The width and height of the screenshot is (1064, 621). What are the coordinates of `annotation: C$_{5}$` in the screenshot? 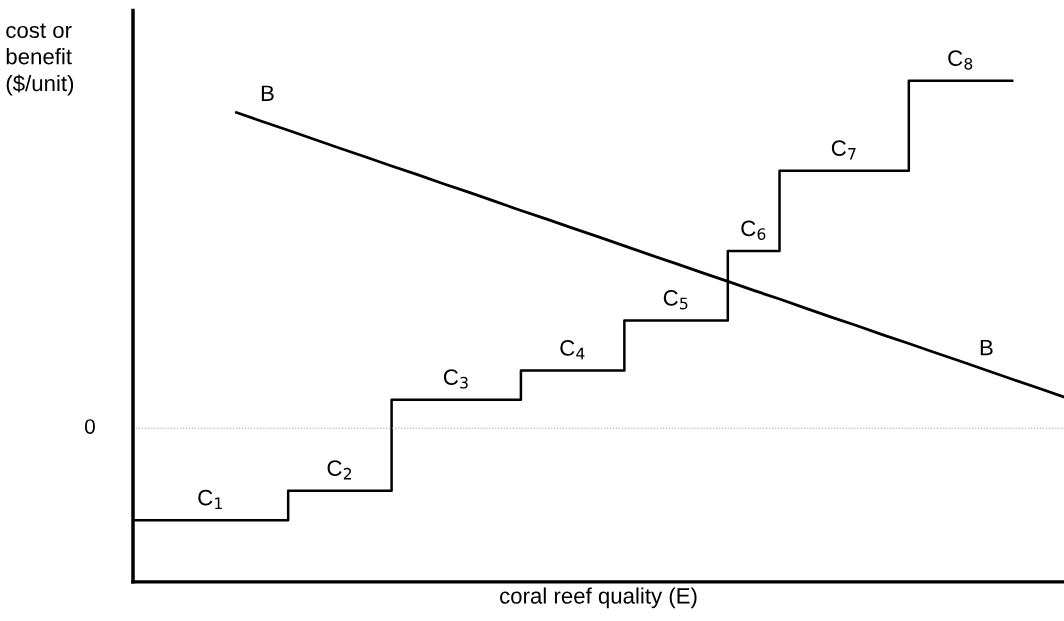 It's located at (675, 300).